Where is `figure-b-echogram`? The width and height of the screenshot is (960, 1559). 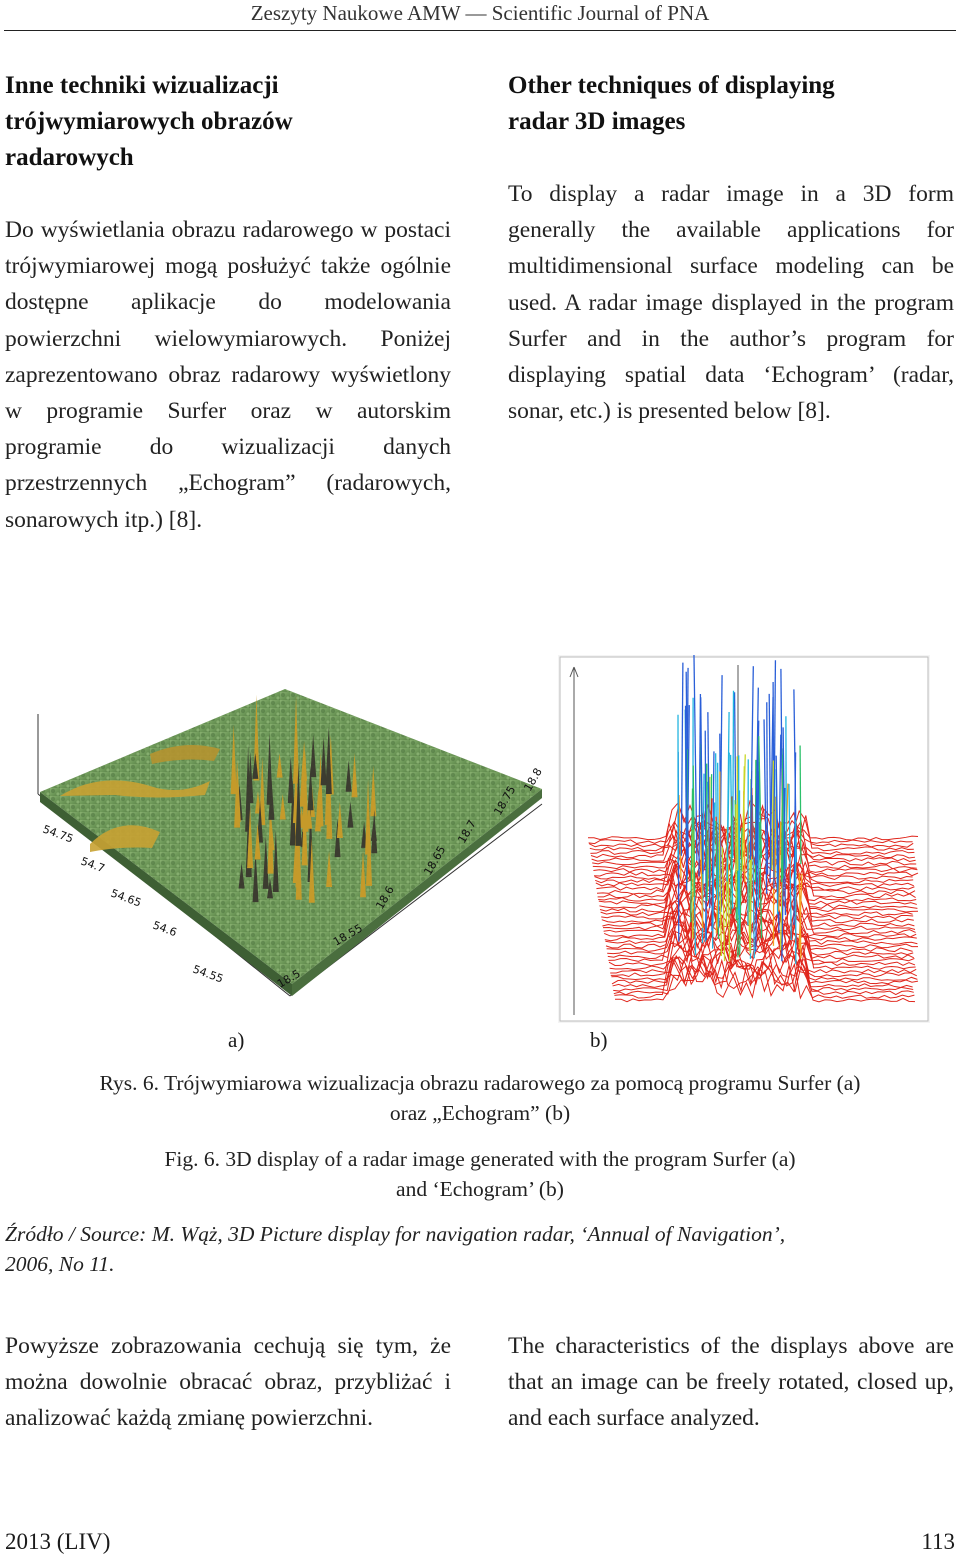
figure-b-echogram is located at coordinates (744, 839).